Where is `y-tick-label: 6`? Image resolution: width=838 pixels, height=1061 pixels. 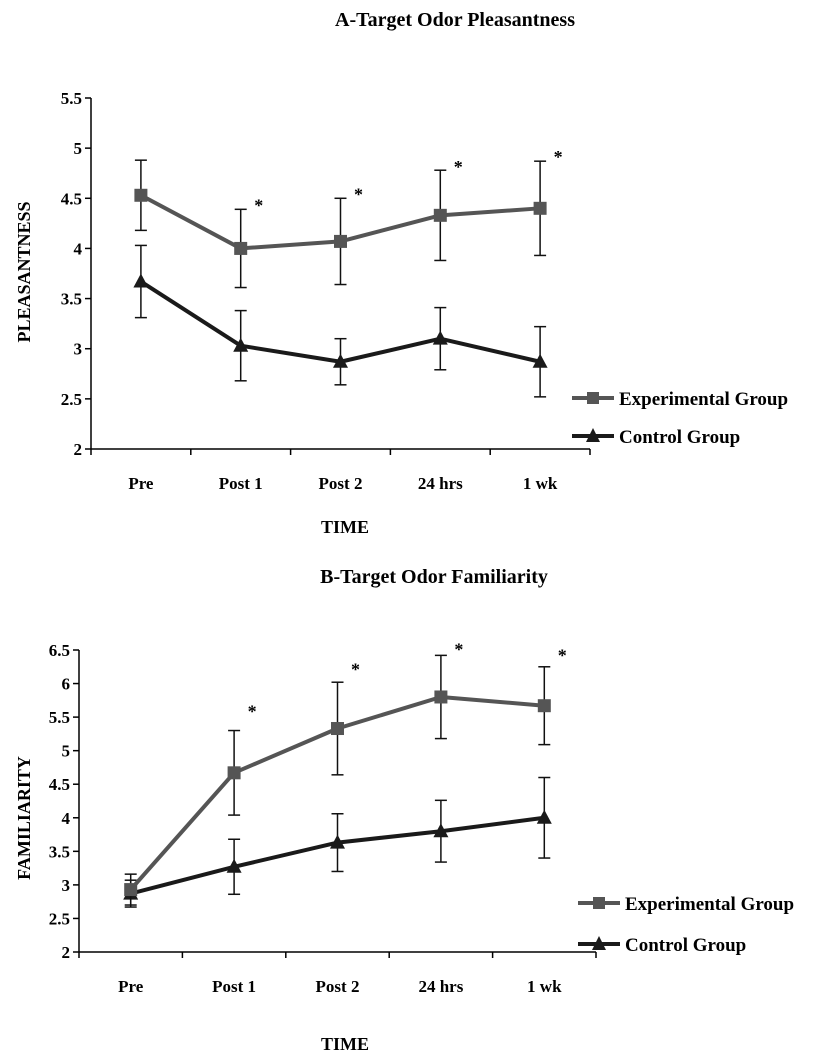
y-tick-label: 6 is located at coordinates (66, 684).